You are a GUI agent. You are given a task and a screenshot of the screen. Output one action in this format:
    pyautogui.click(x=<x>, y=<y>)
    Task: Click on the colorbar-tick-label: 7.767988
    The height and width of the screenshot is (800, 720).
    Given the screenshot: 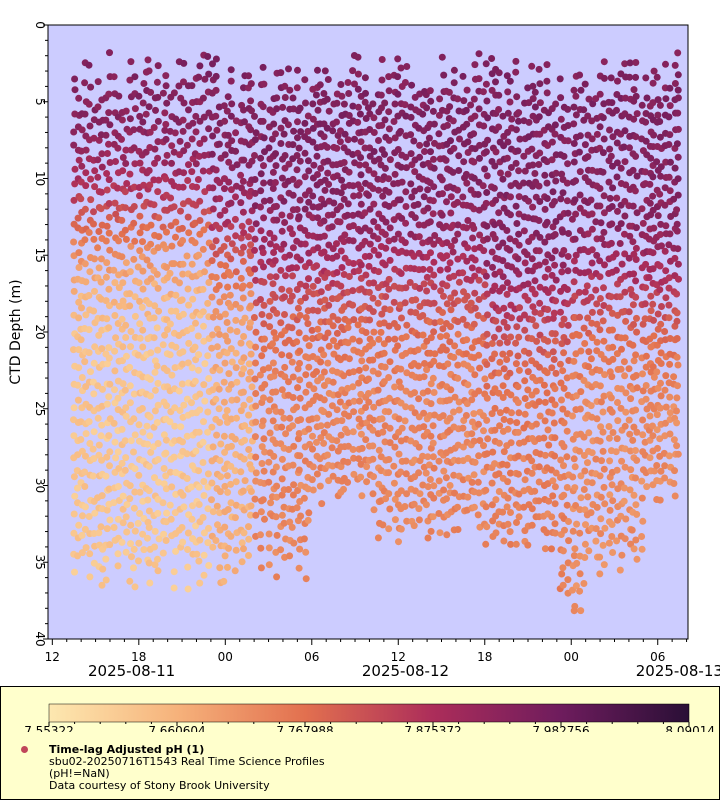 What is the action you would take?
    pyautogui.click(x=304, y=728)
    